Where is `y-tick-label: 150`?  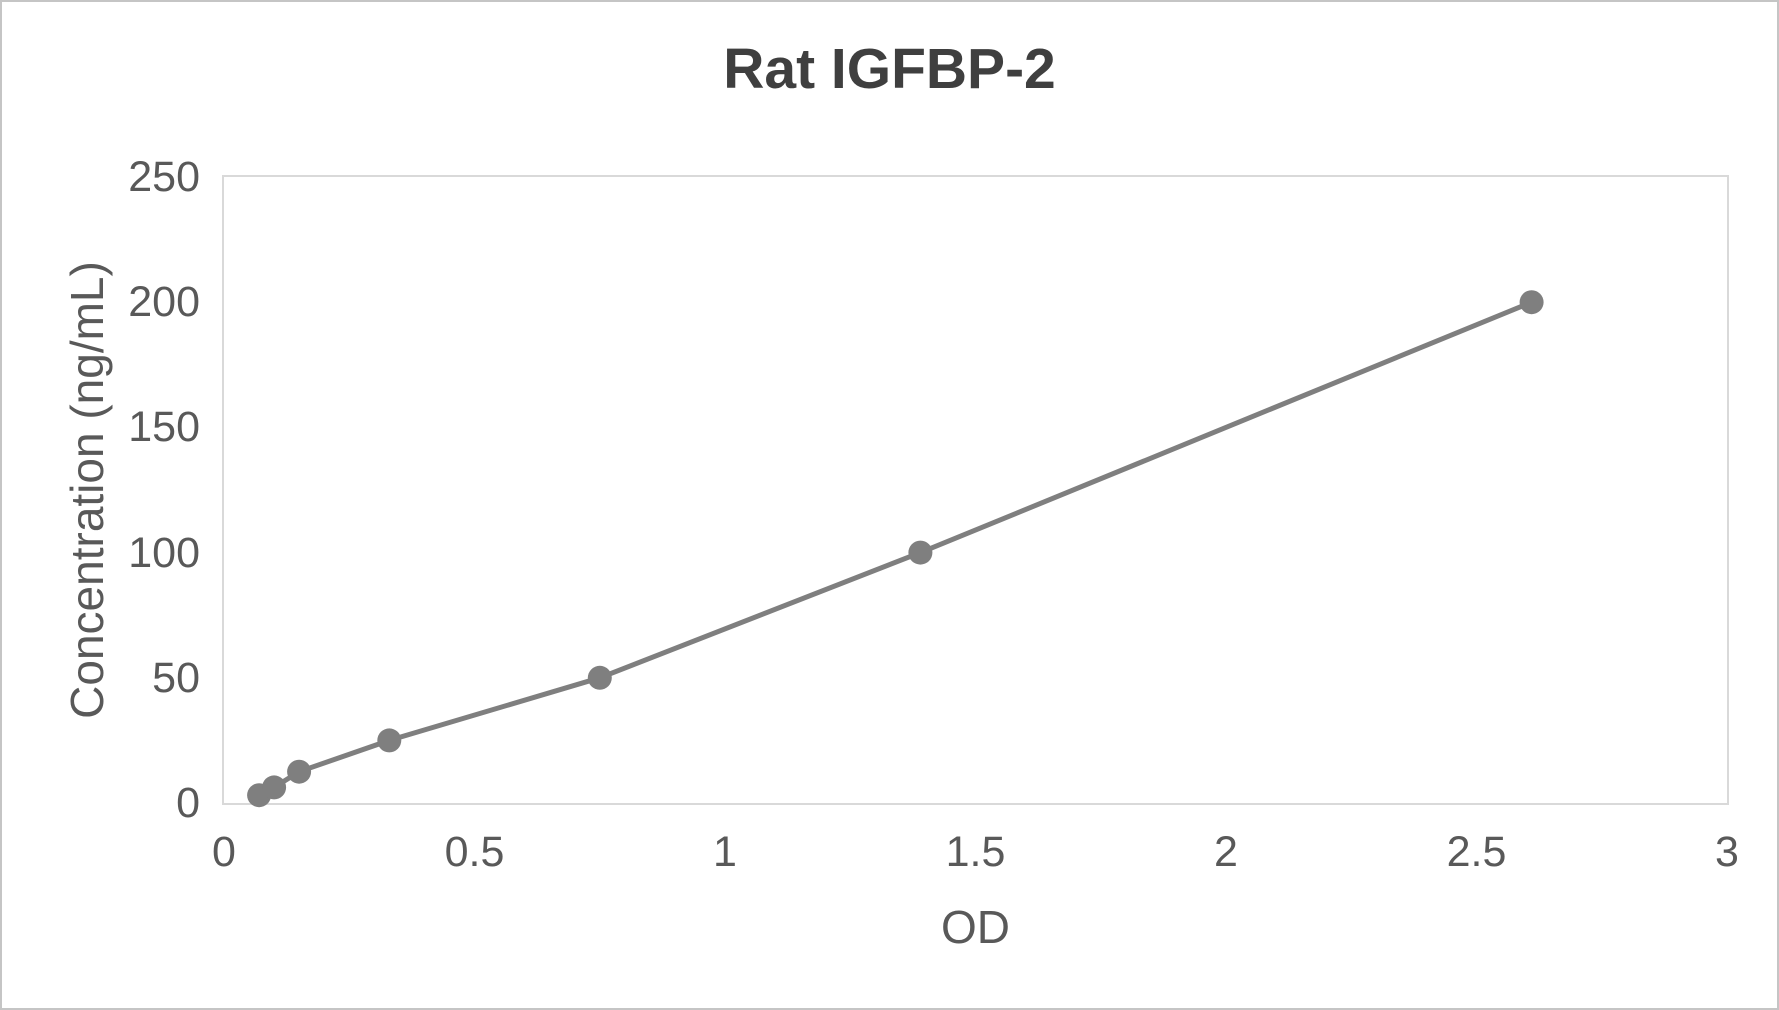
y-tick-label: 150 is located at coordinates (164, 427).